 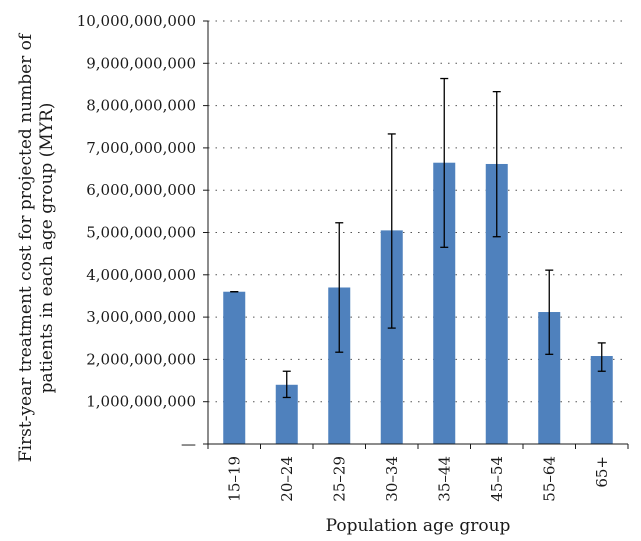 What do you see at coordinates (141, 63) in the screenshot?
I see `y-tick-label: 9,000,000,000` at bounding box center [141, 63].